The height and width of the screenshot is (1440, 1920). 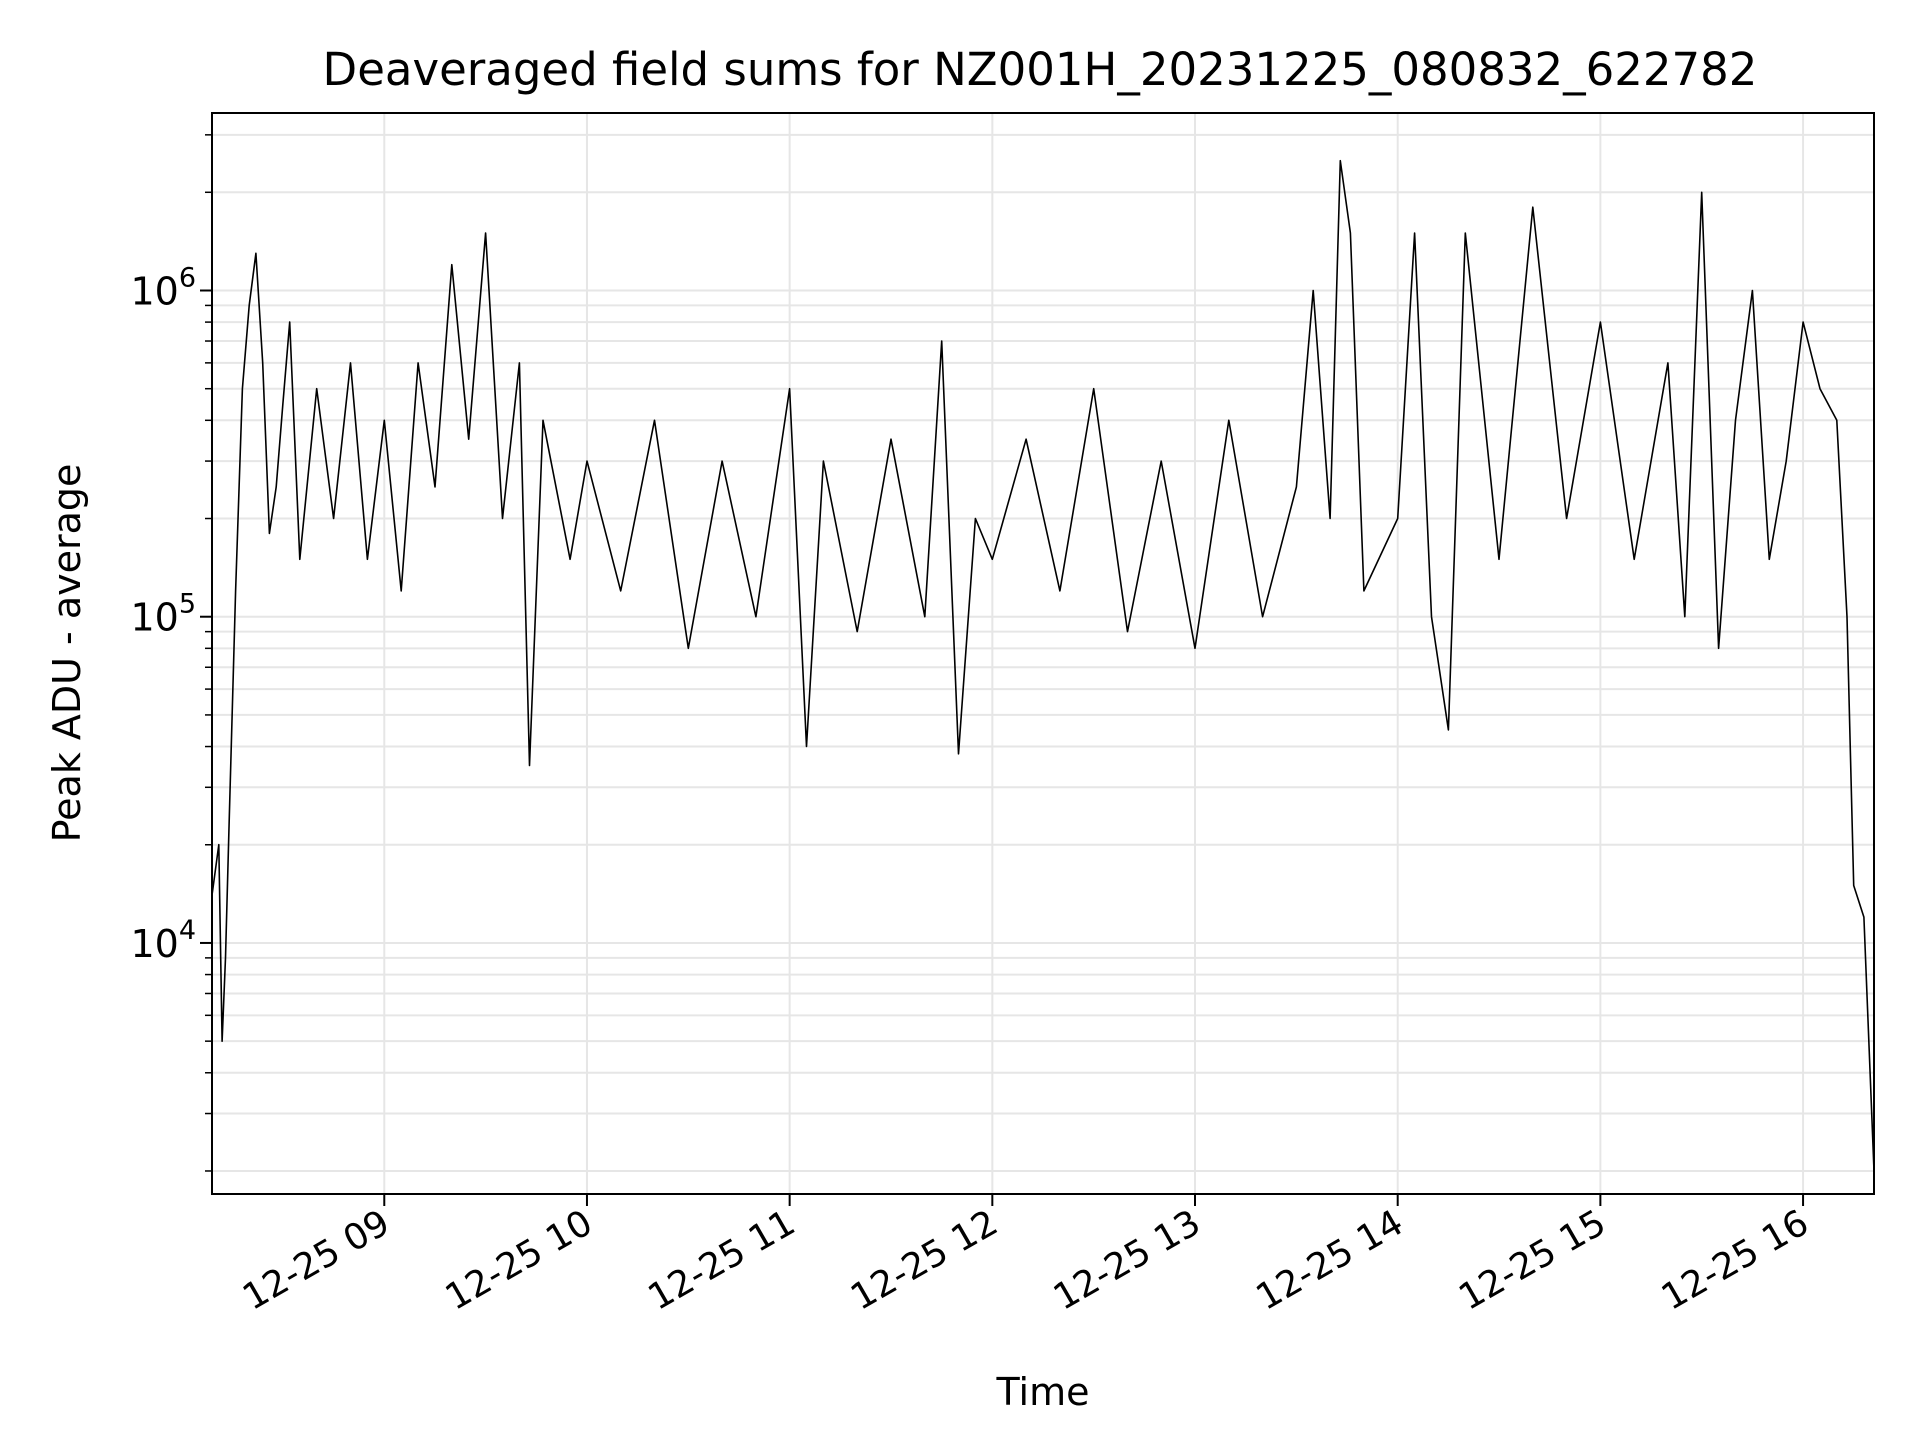 I want to click on y-tick-label: 10⁴, so click(x=163, y=940).